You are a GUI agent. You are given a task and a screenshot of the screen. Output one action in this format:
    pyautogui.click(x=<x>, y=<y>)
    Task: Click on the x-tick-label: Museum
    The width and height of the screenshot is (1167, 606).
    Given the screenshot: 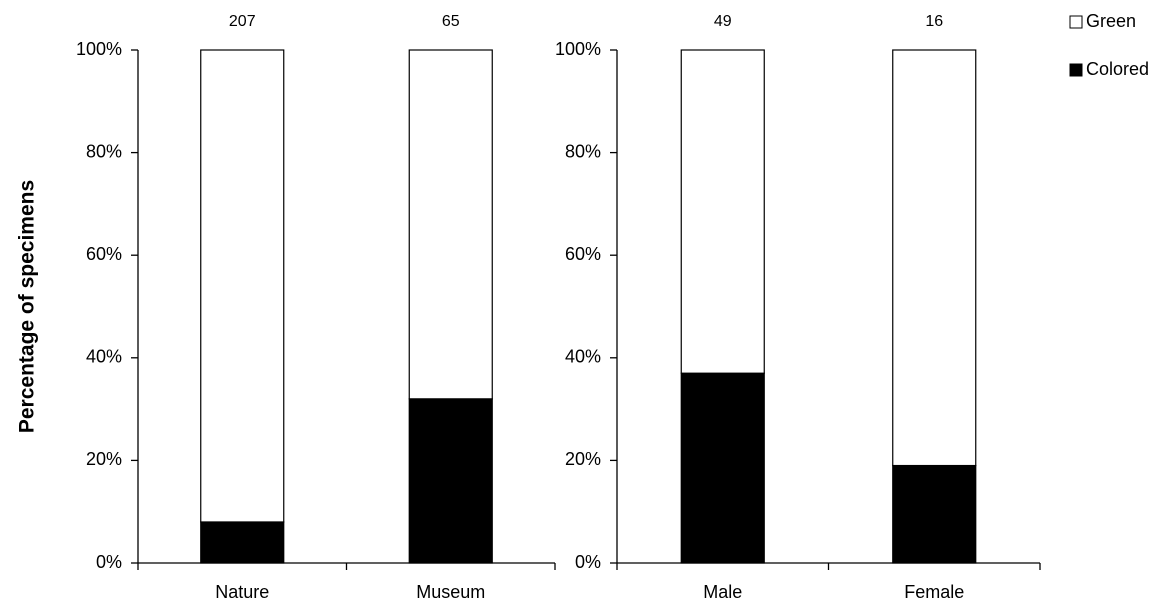 What is the action you would take?
    pyautogui.click(x=450, y=592)
    